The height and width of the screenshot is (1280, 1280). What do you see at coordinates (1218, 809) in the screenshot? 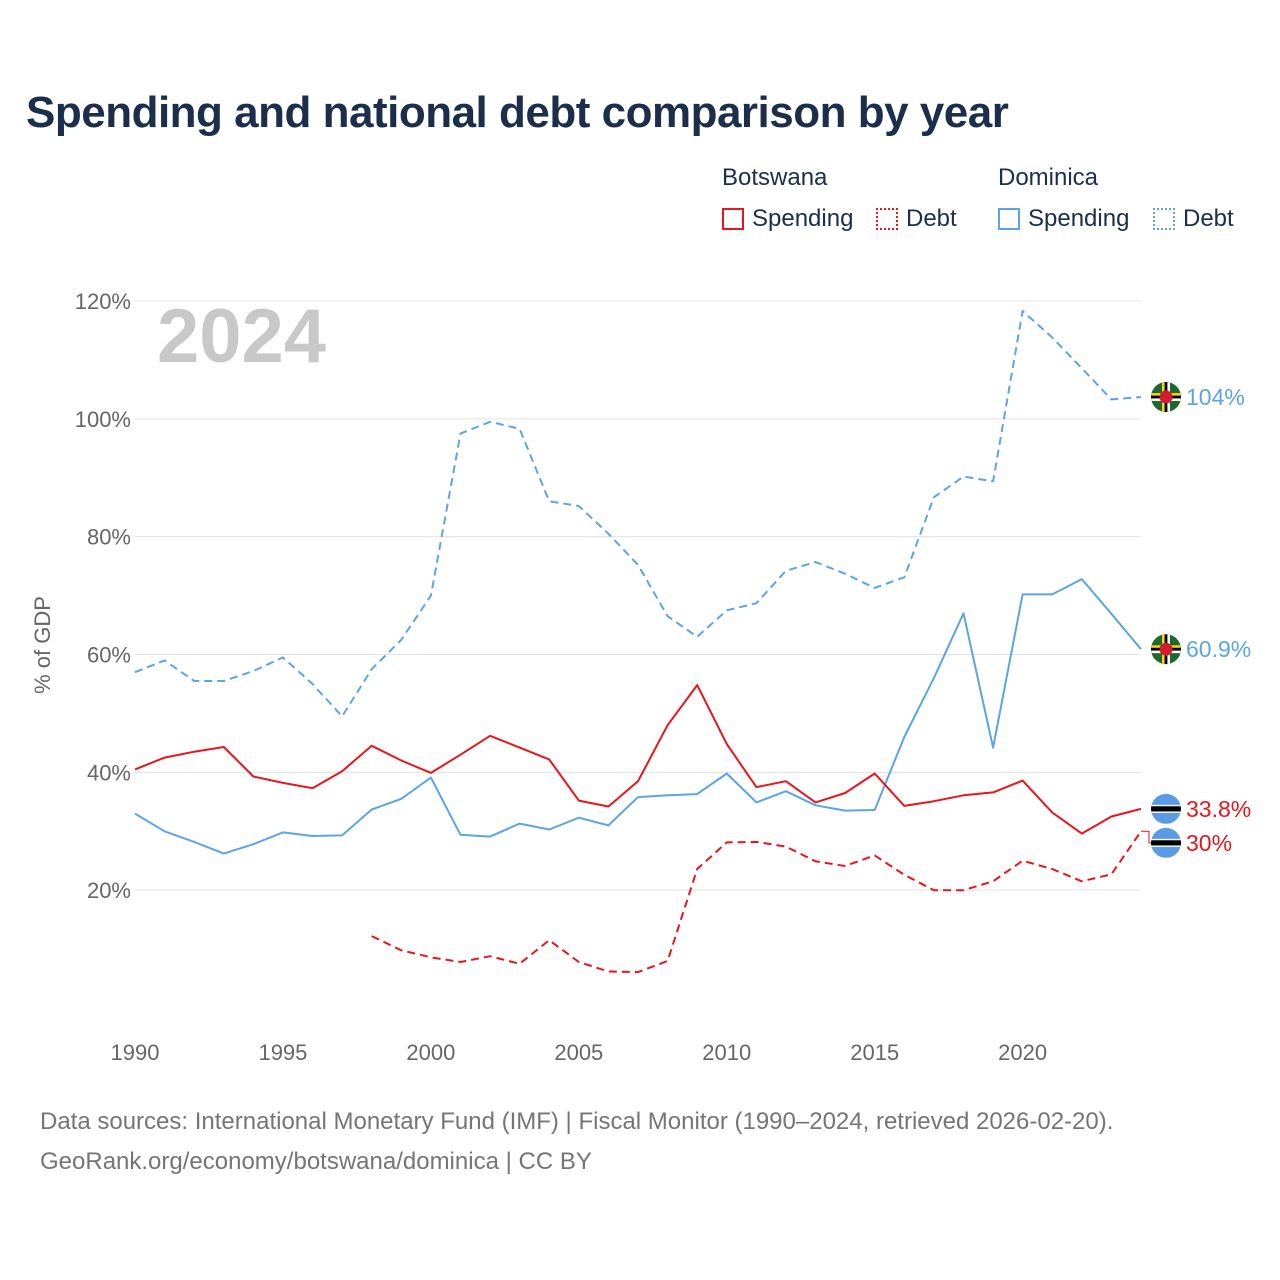
I see `end-value-label: 33.8%` at bounding box center [1218, 809].